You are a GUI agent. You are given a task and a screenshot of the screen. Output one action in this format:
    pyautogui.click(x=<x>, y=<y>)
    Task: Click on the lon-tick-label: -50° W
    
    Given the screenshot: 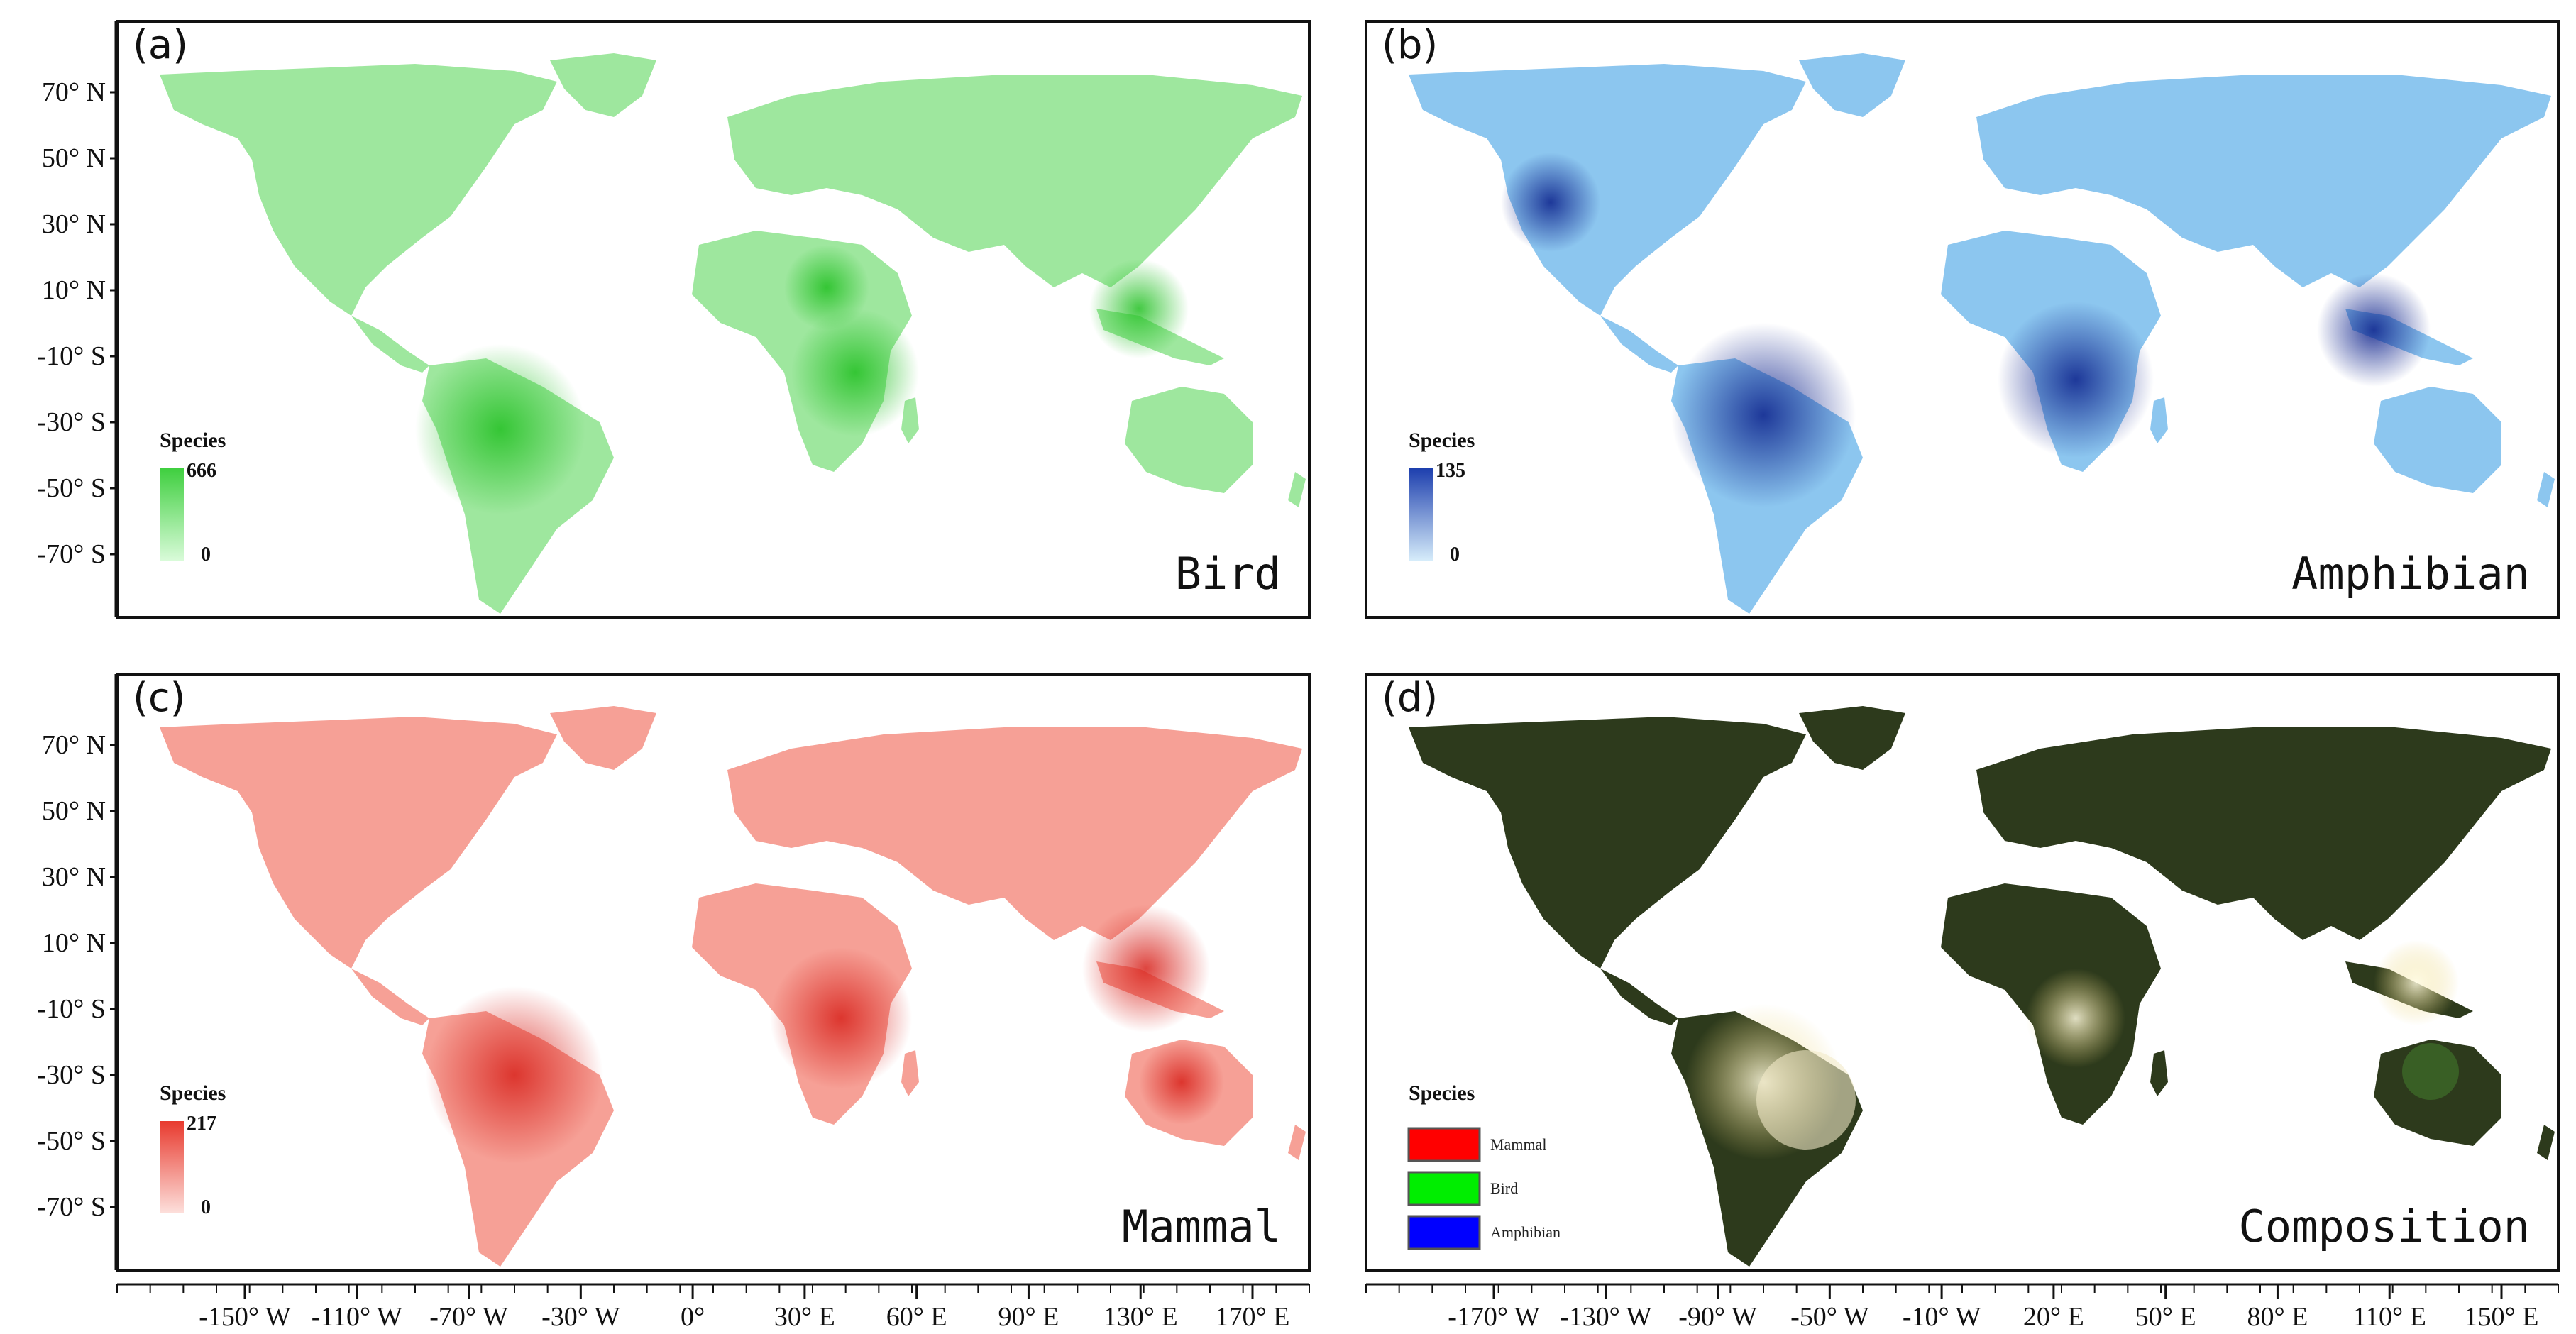 What is the action you would take?
    pyautogui.click(x=1829, y=1317)
    